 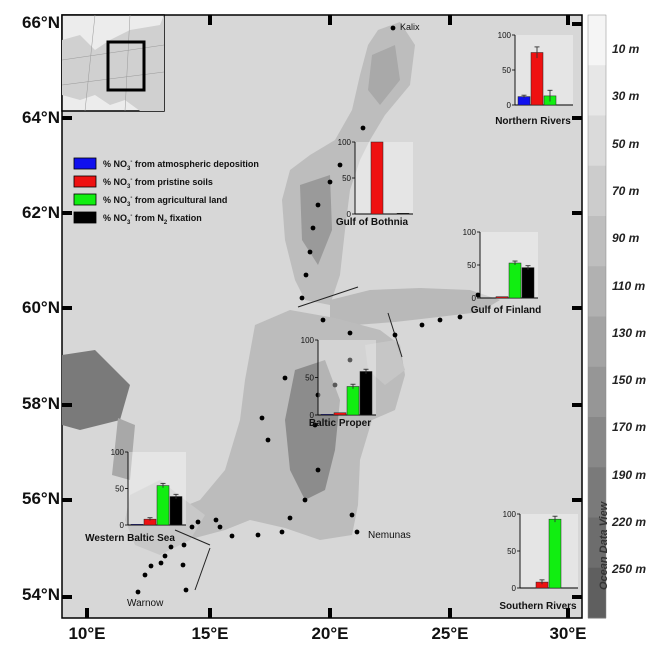 I want to click on legend-swatch-fix, so click(x=85, y=217).